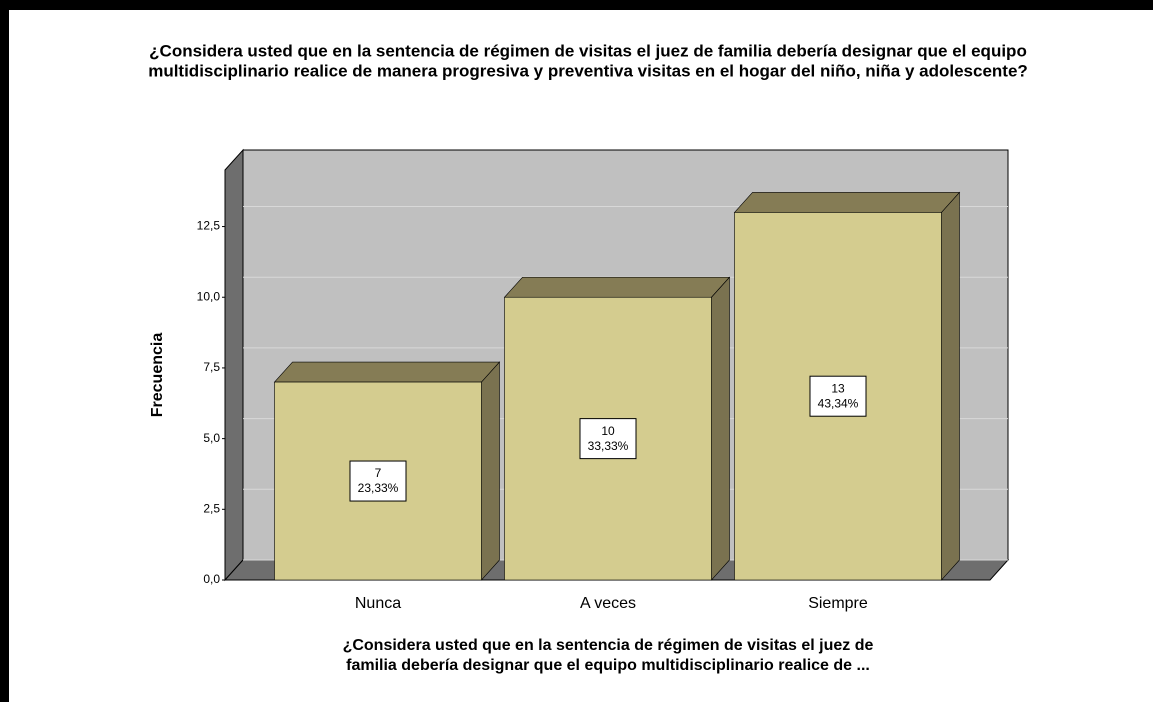  Describe the element at coordinates (378, 473) in the screenshot. I see `count-label: 7` at that location.